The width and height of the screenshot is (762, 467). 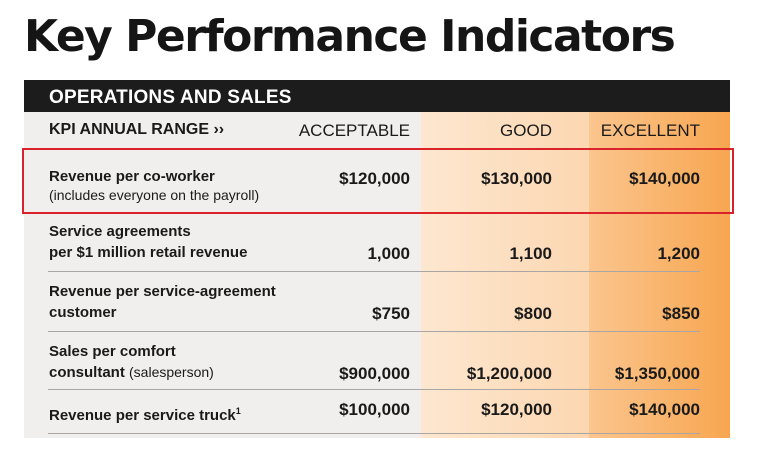 I want to click on row-label-main: Revenue per co-worker, so click(x=132, y=176).